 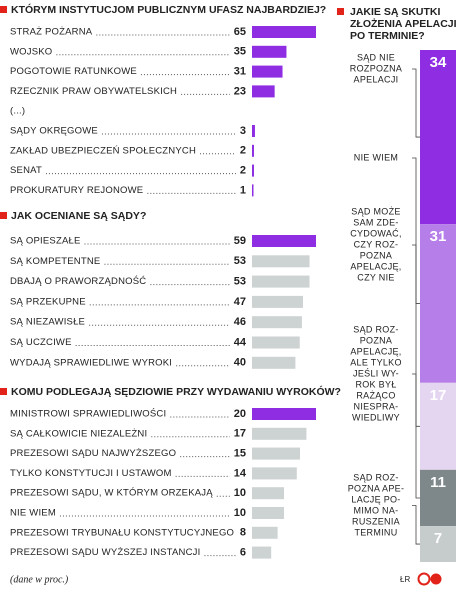 What do you see at coordinates (376, 244) in the screenshot?
I see `category-label: CZY ROZ-` at bounding box center [376, 244].